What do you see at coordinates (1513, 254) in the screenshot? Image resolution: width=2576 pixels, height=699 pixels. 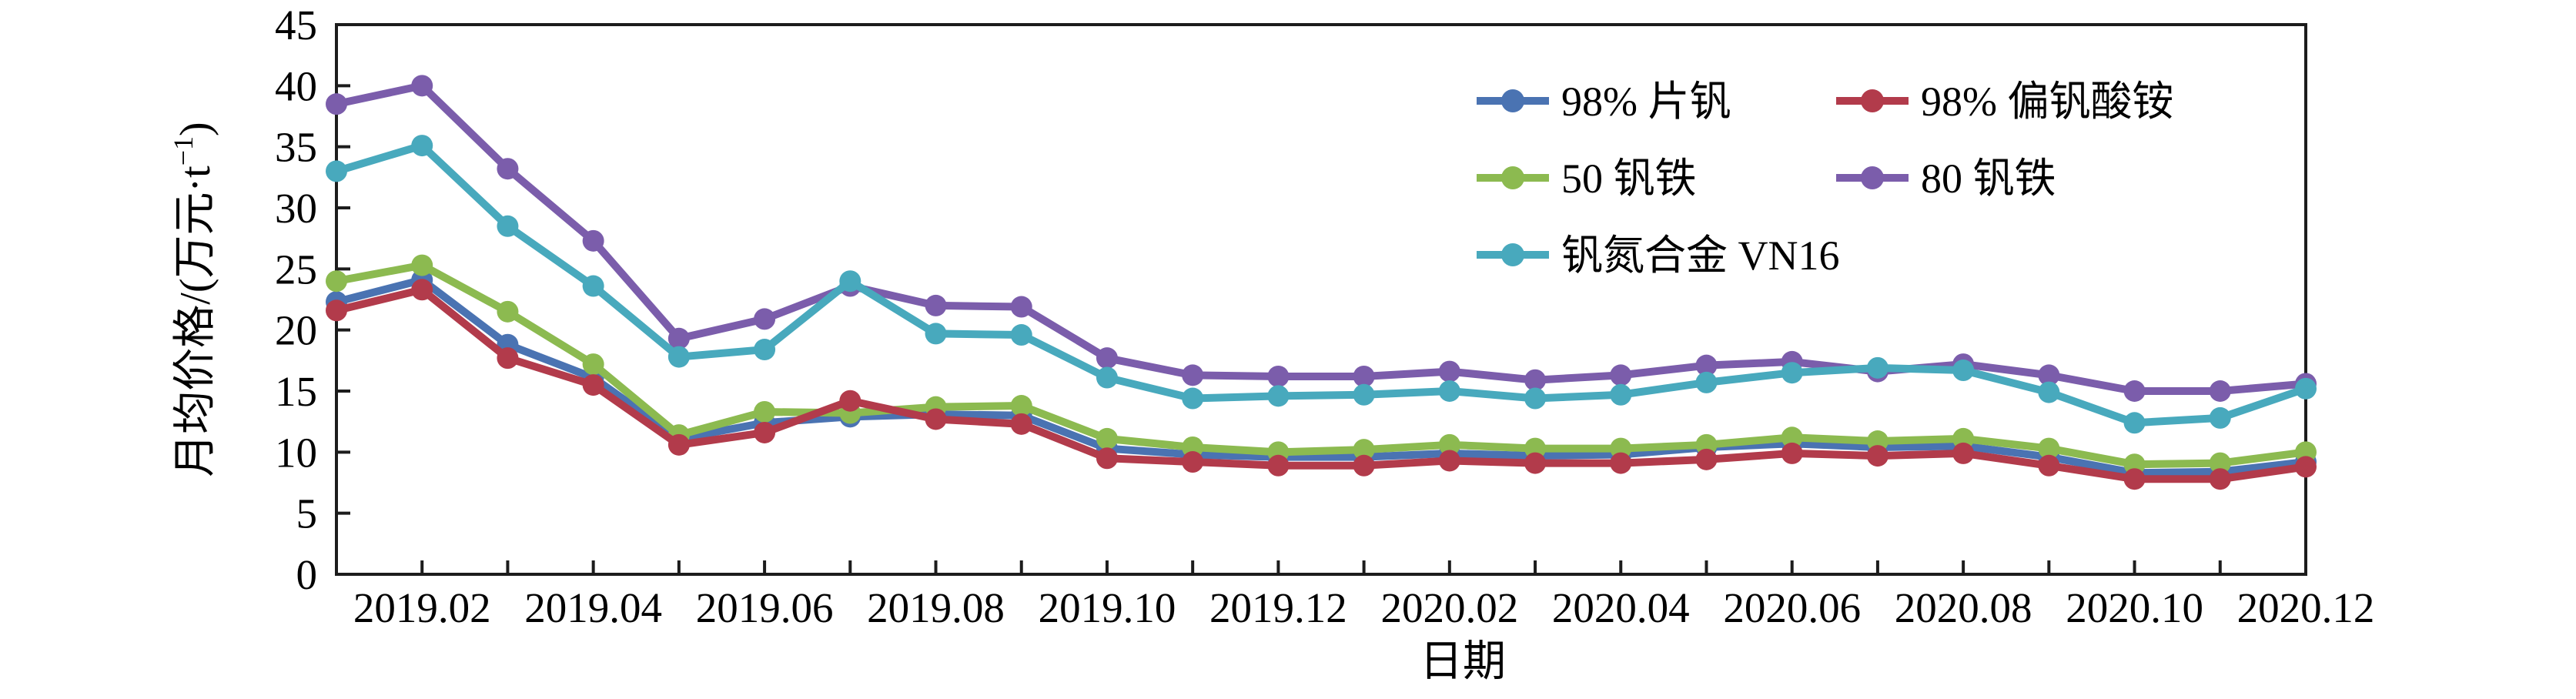 I see `legend-marker-dot-vn16-alloy` at bounding box center [1513, 254].